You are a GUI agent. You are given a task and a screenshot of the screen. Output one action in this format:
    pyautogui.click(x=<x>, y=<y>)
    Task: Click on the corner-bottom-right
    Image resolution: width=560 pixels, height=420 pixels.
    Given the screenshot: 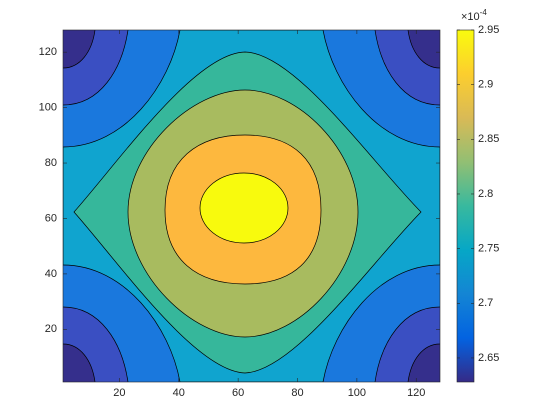 What is the action you would take?
    pyautogui.click(x=381, y=323)
    